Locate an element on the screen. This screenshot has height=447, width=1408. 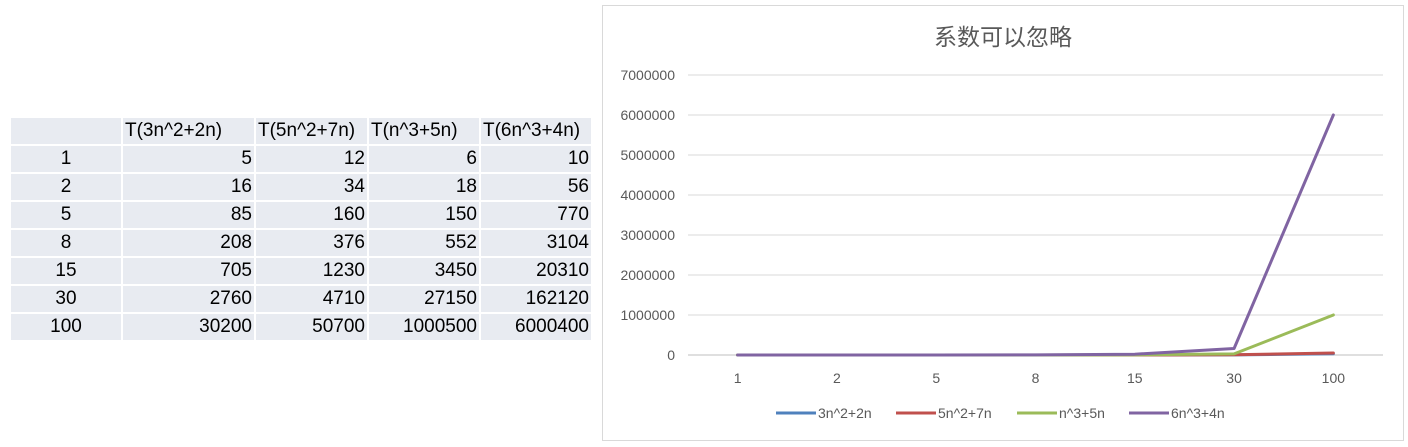
row-label-cell: 8 is located at coordinates (66, 243).